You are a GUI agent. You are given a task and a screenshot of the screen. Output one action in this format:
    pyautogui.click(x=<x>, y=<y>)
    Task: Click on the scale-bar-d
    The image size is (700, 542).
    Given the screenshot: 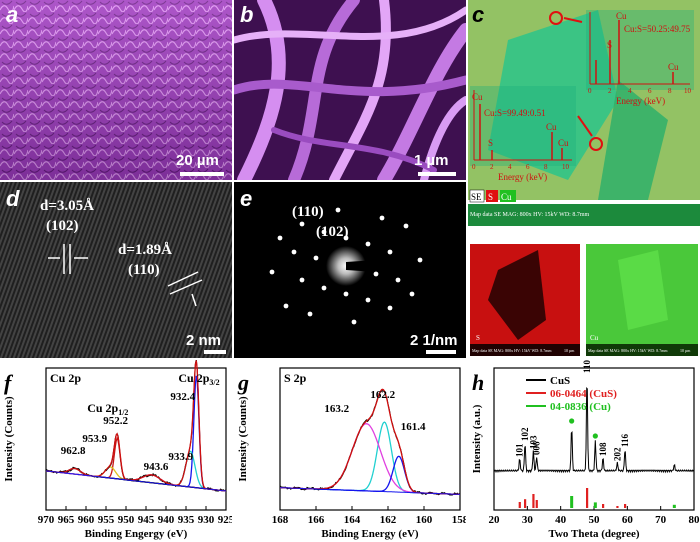 What is the action you would take?
    pyautogui.click(x=215, y=352)
    